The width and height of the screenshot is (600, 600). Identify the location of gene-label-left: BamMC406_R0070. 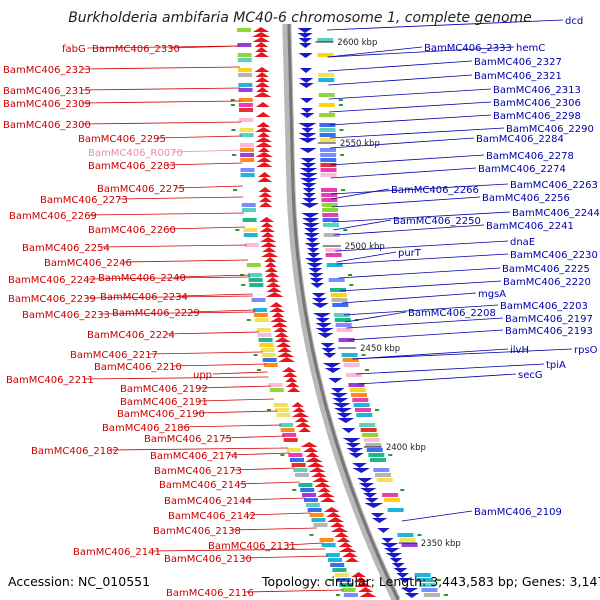
(135, 153).